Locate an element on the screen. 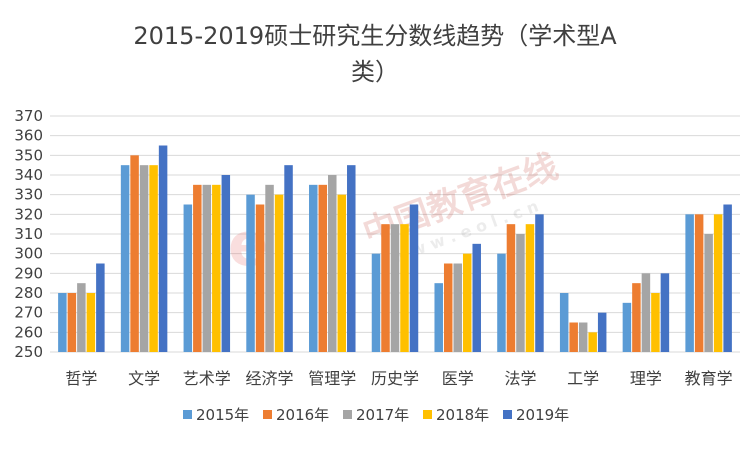  bar-2017年-历史学 is located at coordinates (395, 288).